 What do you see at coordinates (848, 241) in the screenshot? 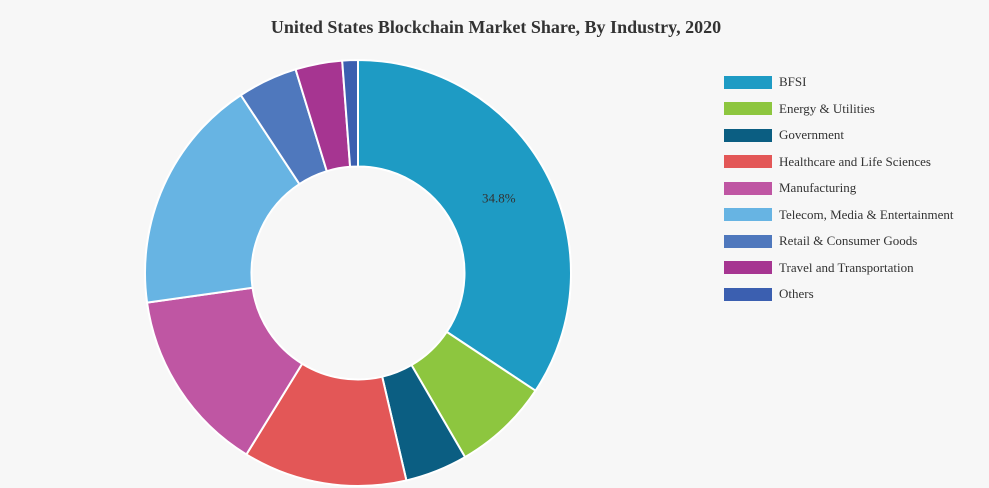
I see `legend-label: Retail & Consumer Goods` at bounding box center [848, 241].